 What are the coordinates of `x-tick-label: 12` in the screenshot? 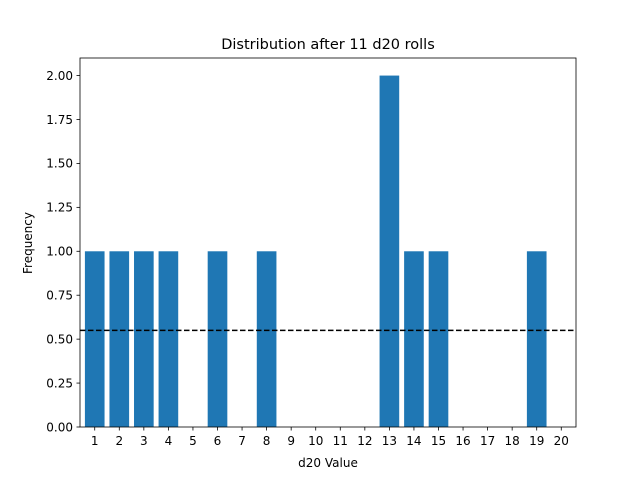 It's located at (364, 441).